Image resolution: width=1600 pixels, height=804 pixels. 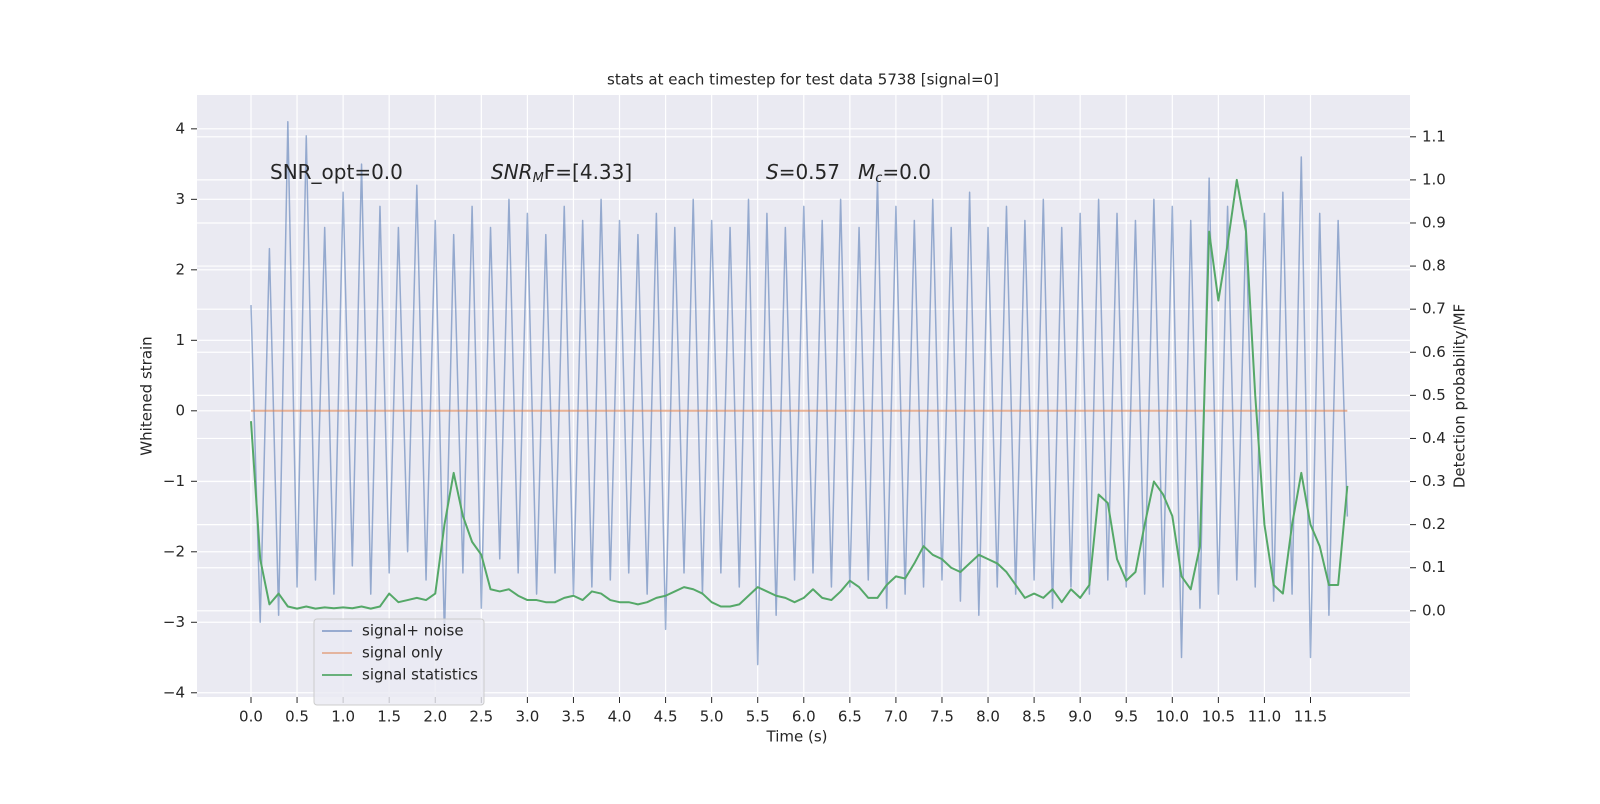 I want to click on annotation-part: SNR, so click(x=512, y=172).